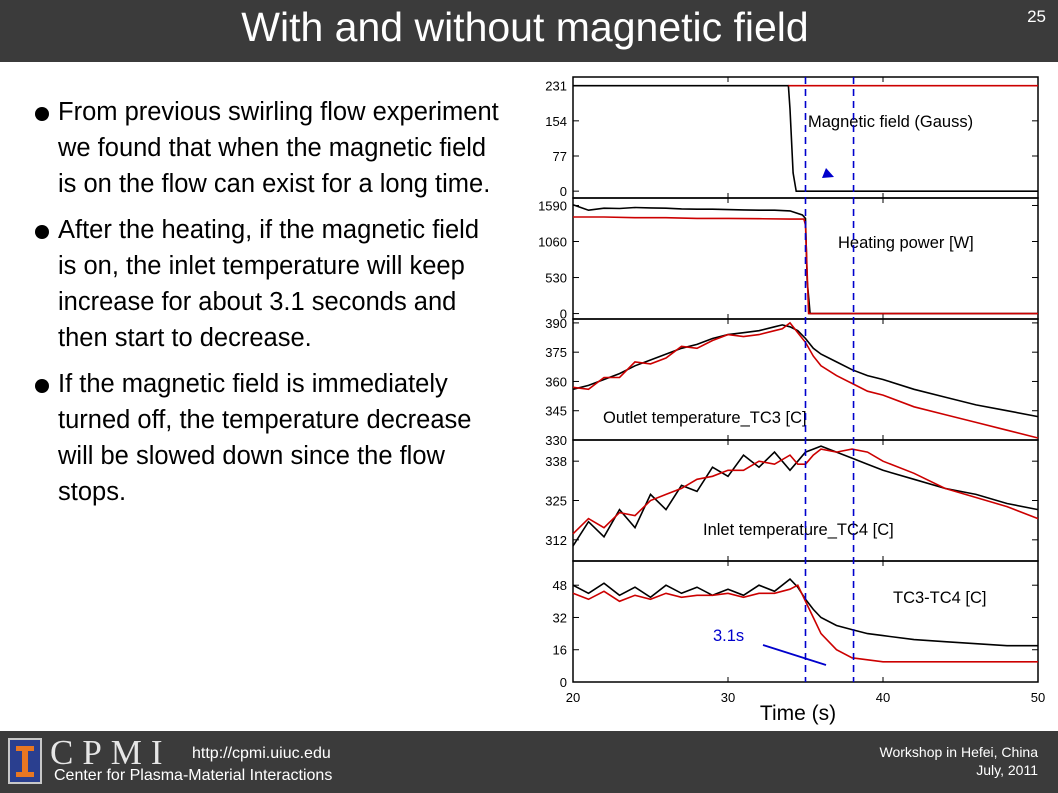 The width and height of the screenshot is (1058, 793). Describe the element at coordinates (556, 440) in the screenshot. I see `y-tick-label: 330` at that location.